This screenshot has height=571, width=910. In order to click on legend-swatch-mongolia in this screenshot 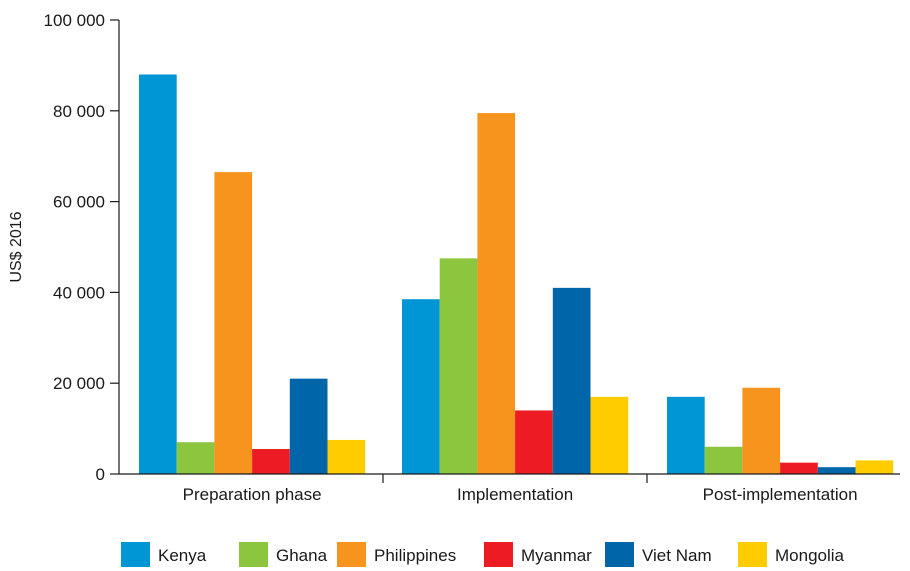, I will do `click(752, 554)`.